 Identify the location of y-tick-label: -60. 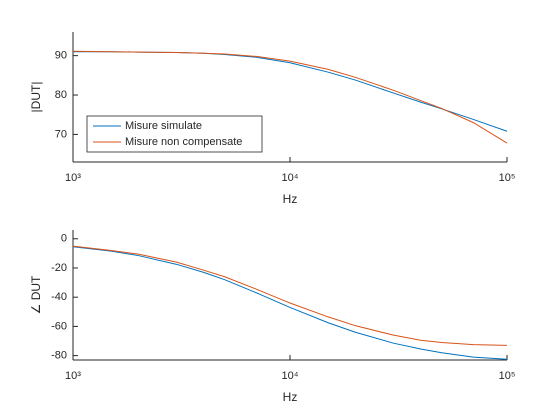
(59, 326).